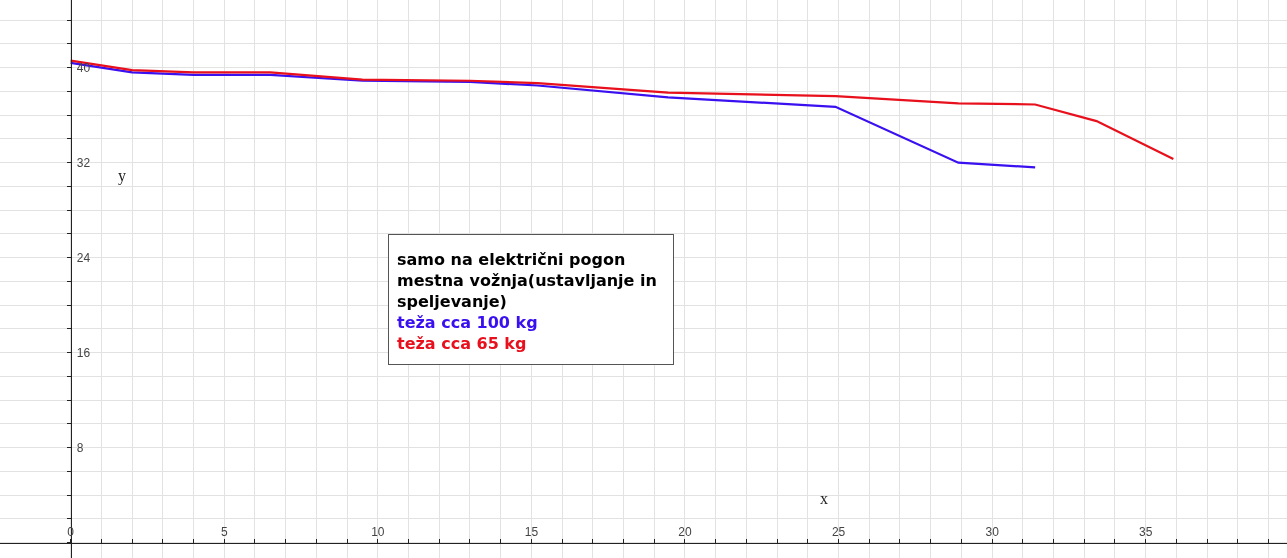  Describe the element at coordinates (531, 531) in the screenshot. I see `x-tick-label: 15` at that location.